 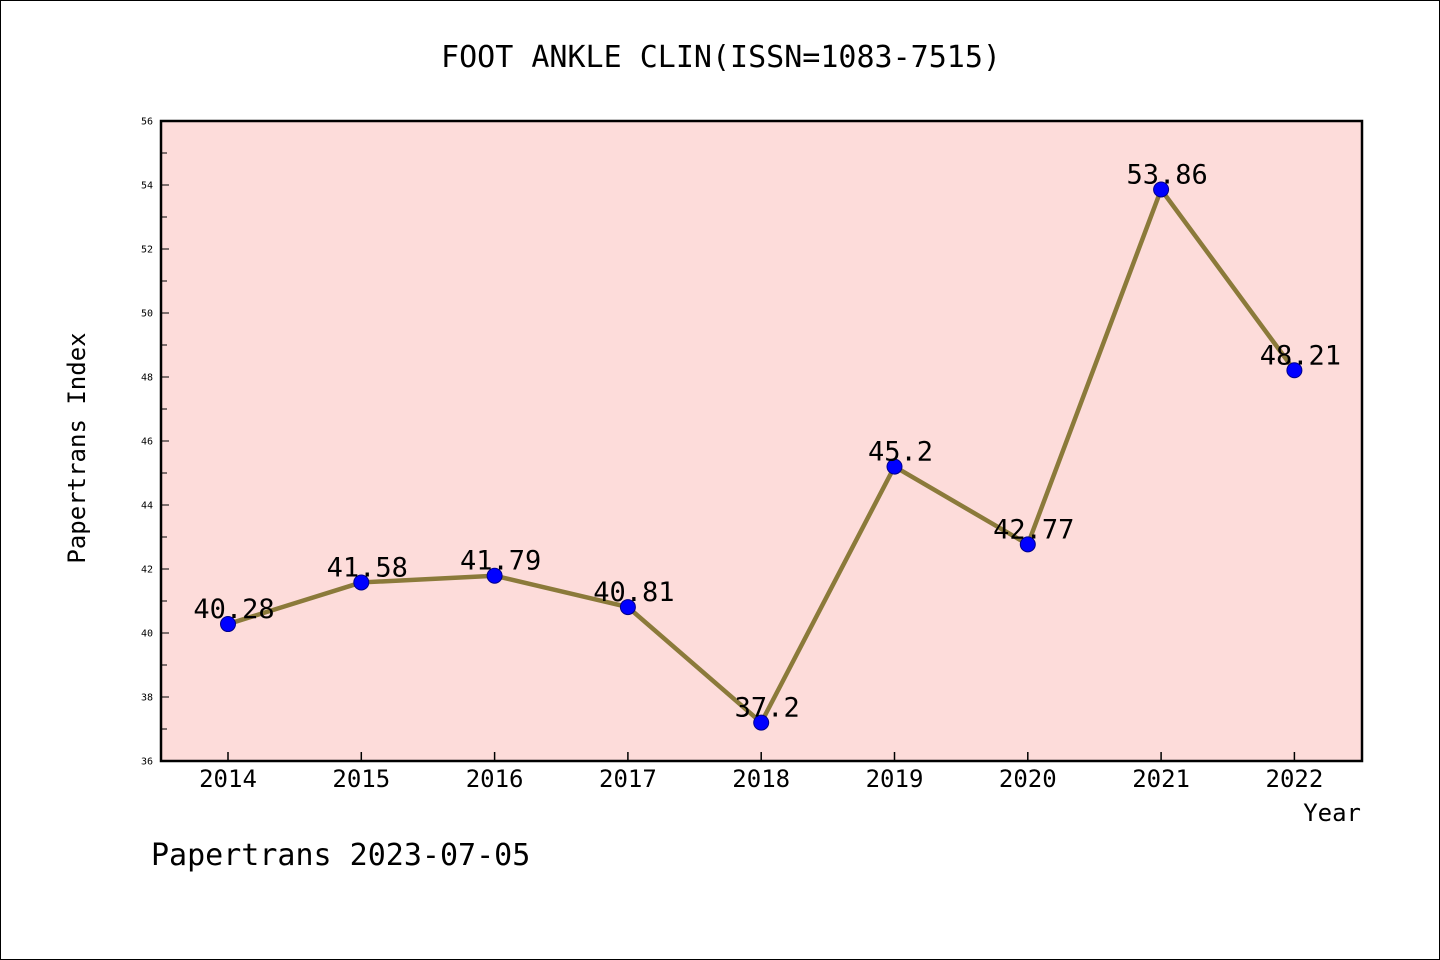 What do you see at coordinates (1161, 779) in the screenshot?
I see `x-tick-label: 2021` at bounding box center [1161, 779].